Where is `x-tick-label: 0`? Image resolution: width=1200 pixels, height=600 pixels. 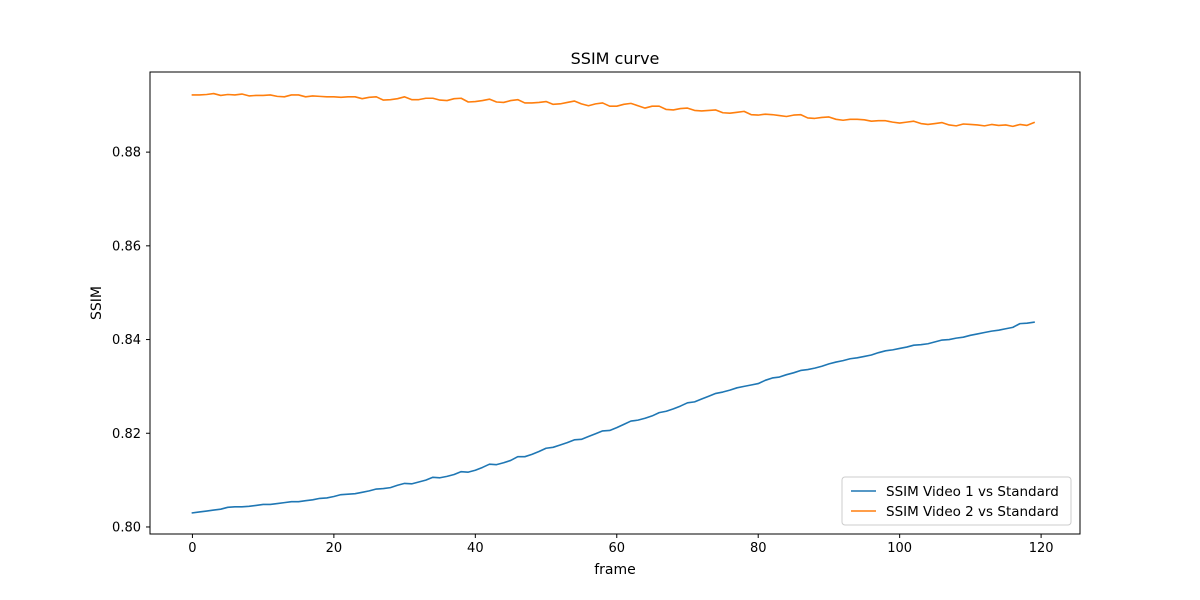
x-tick-label: 0 is located at coordinates (192, 548).